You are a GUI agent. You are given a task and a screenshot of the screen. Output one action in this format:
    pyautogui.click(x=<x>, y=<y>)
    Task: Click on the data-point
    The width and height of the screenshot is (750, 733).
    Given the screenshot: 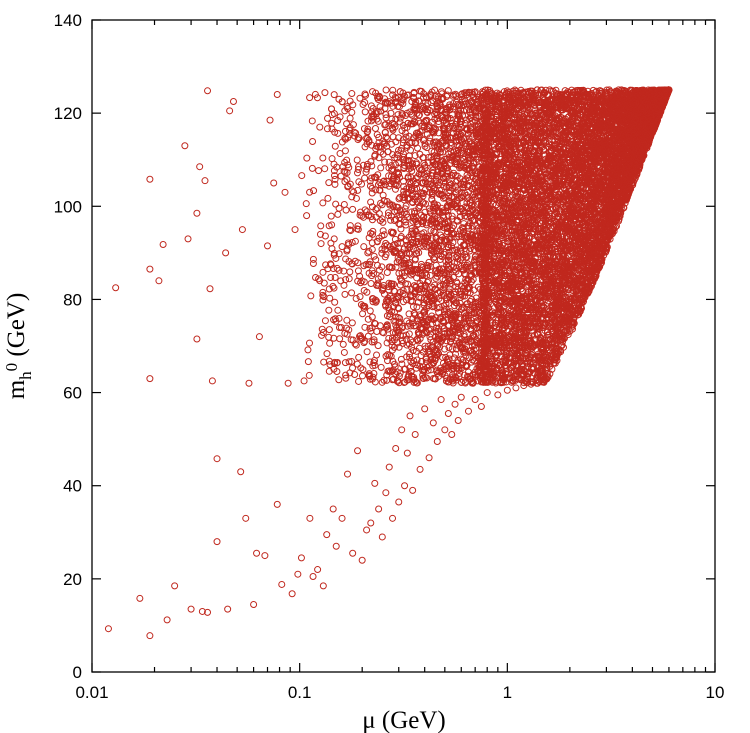 What is the action you would take?
    pyautogui.click(x=531, y=369)
    